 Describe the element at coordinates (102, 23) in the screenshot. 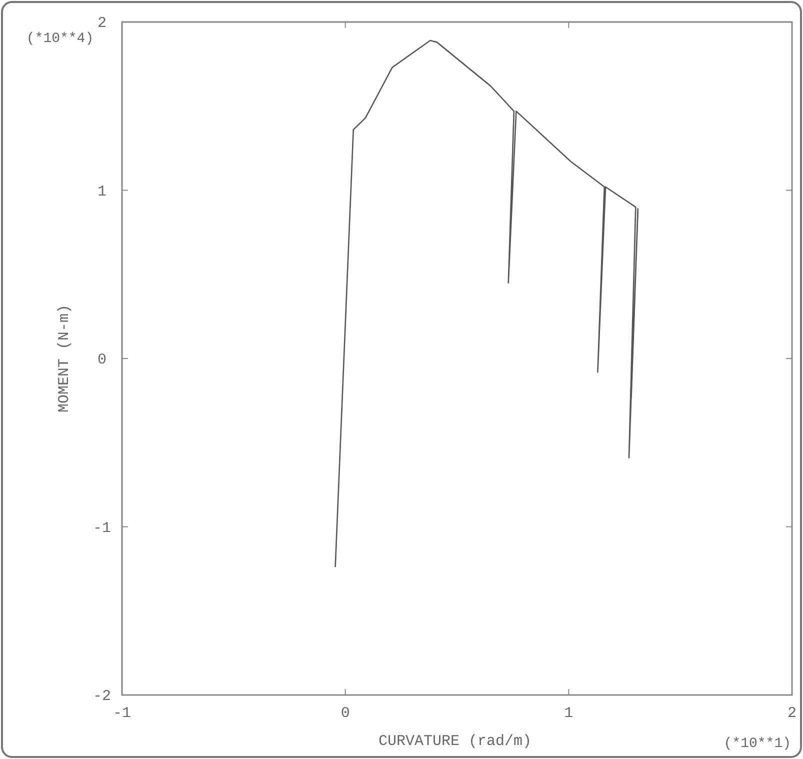

I see `y-tick-label: 2` at that location.